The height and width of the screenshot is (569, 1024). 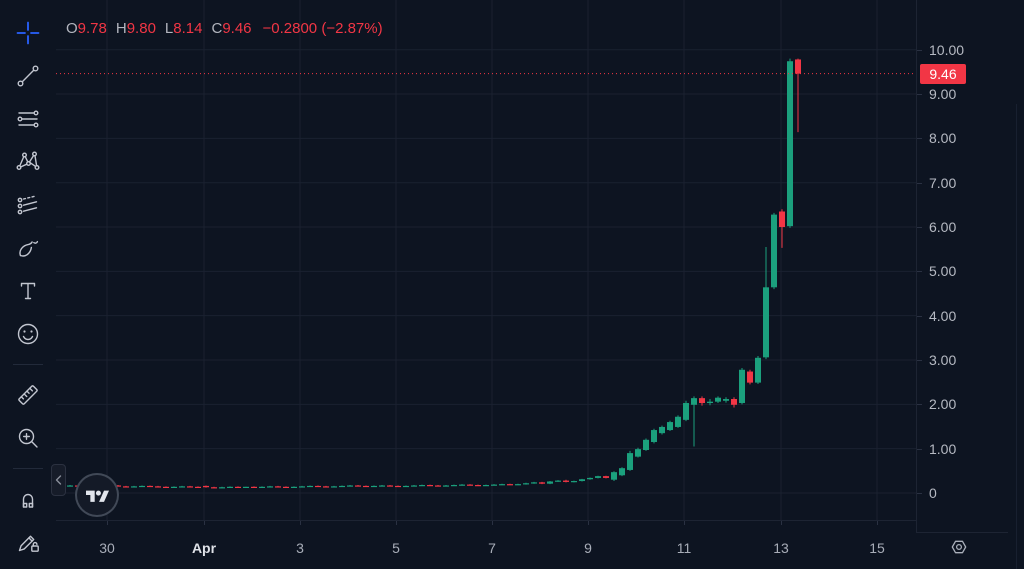 I want to click on trend-line-tool-button, so click(x=28, y=76).